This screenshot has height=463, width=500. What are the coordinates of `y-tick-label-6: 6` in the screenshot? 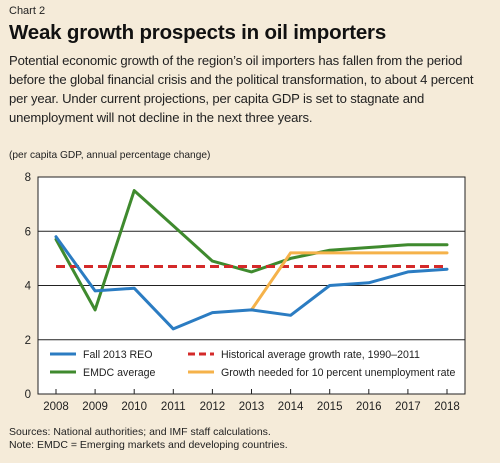 It's located at (28, 232).